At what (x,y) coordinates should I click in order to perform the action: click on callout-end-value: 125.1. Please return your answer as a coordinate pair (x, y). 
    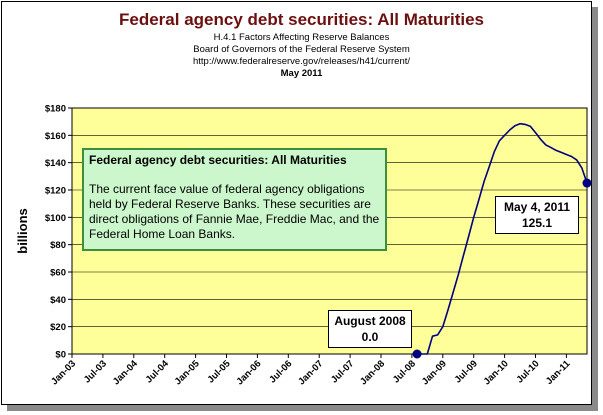
    Looking at the image, I should click on (537, 223).